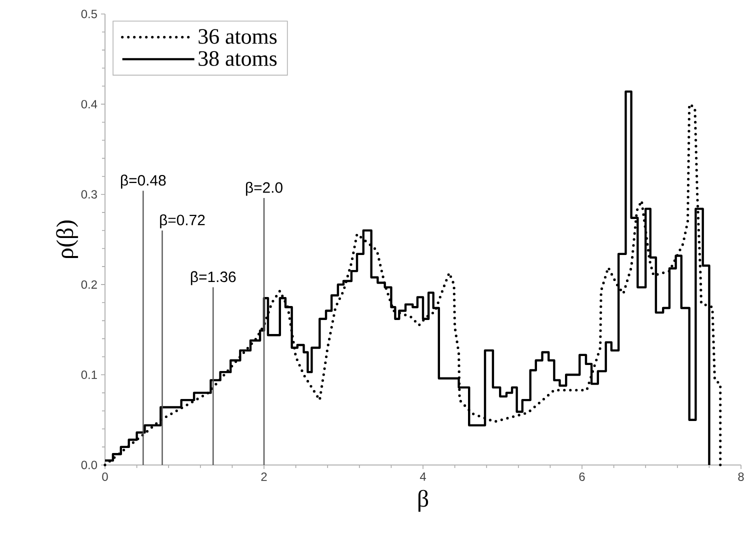 Image resolution: width=749 pixels, height=550 pixels. I want to click on x-tick-label: 6, so click(582, 476).